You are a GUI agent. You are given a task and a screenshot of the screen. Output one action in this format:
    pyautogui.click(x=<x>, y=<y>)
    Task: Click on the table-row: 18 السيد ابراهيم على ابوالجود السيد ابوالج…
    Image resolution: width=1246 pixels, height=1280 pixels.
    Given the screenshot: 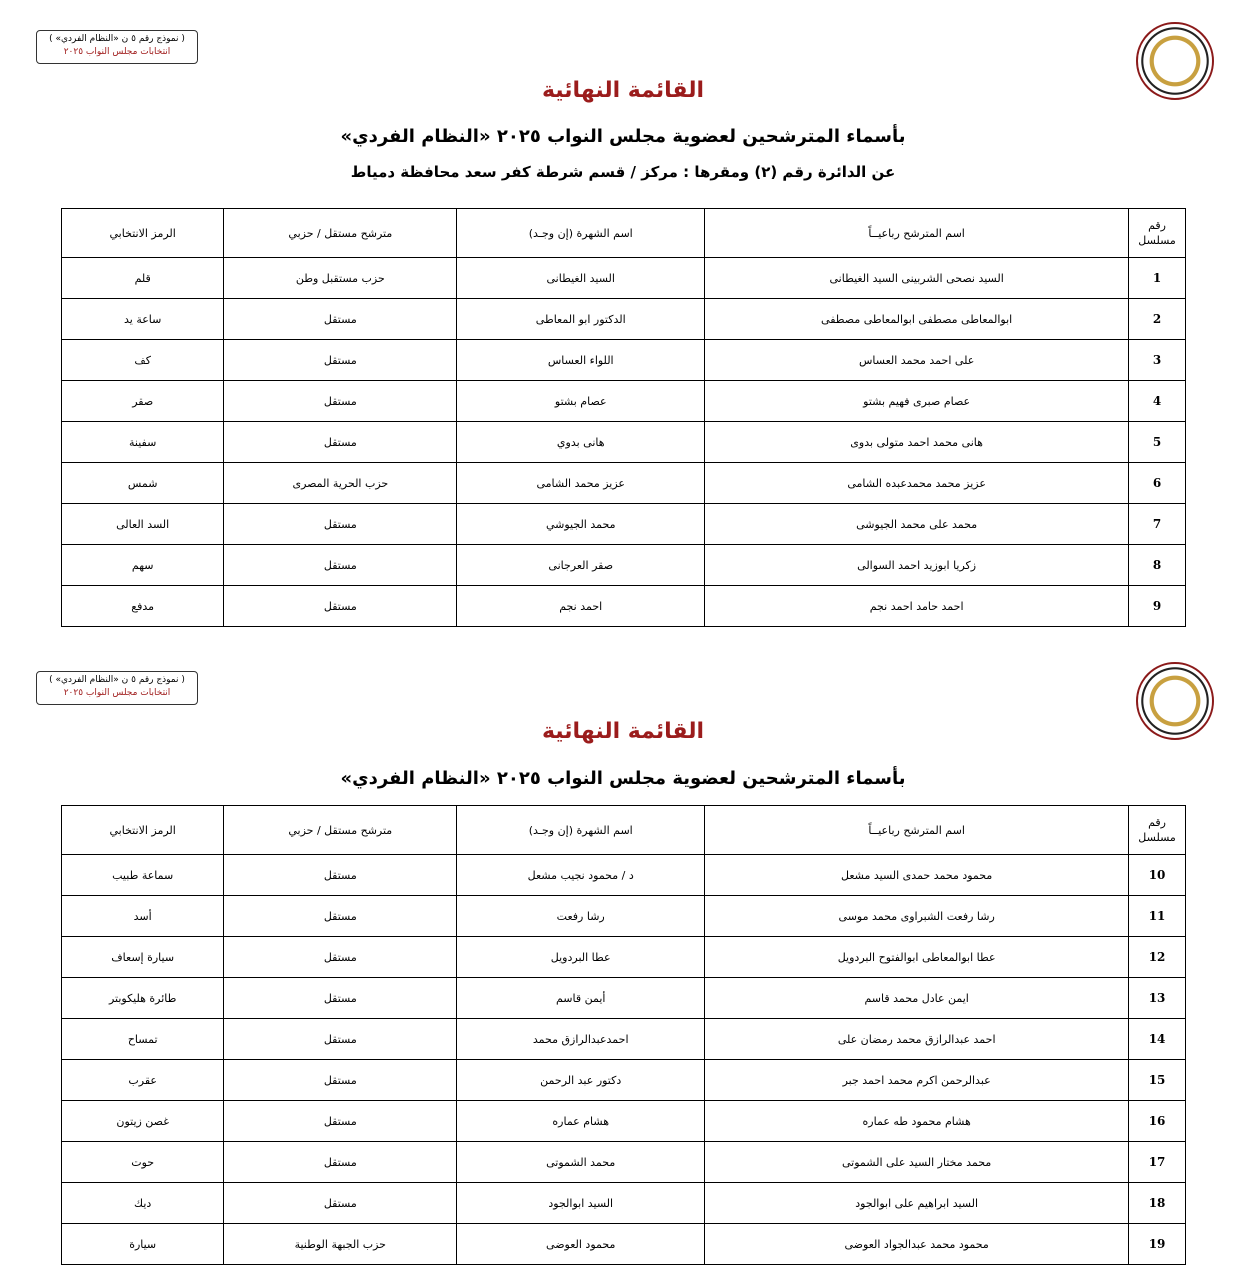 What is the action you would take?
    pyautogui.click(x=623, y=1203)
    